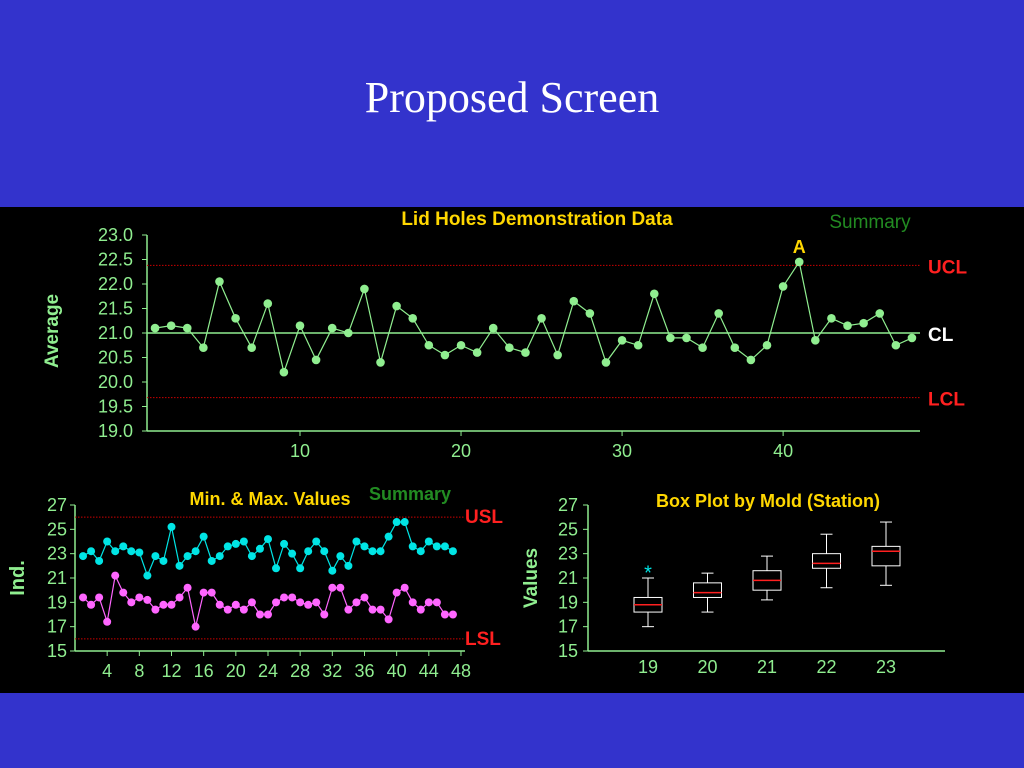  Describe the element at coordinates (115, 382) in the screenshot. I see `average-y-tick-label: 20.0` at that location.